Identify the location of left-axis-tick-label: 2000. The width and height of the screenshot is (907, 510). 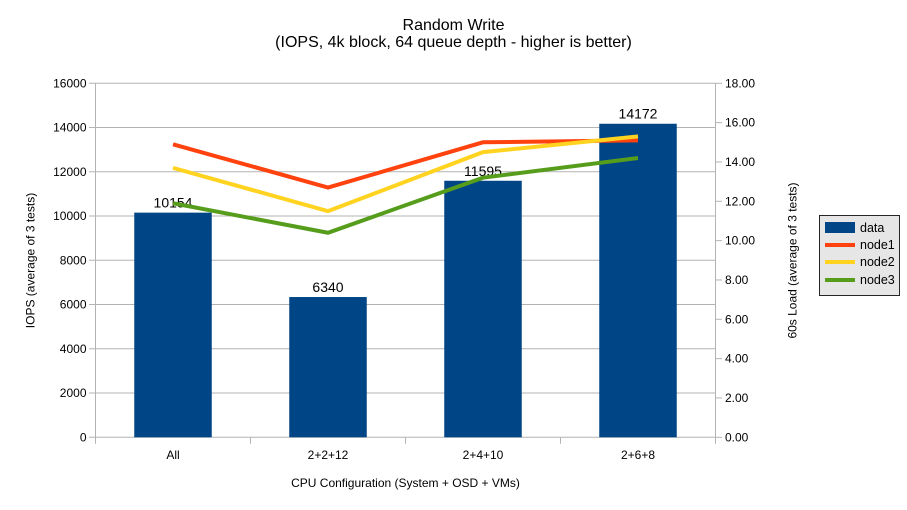
(73, 393).